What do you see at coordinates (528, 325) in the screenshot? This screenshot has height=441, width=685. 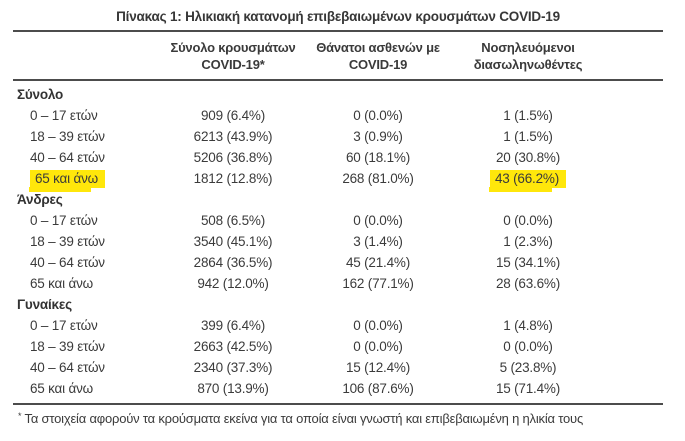 I see `intubated-value: 1 (4.8%)` at bounding box center [528, 325].